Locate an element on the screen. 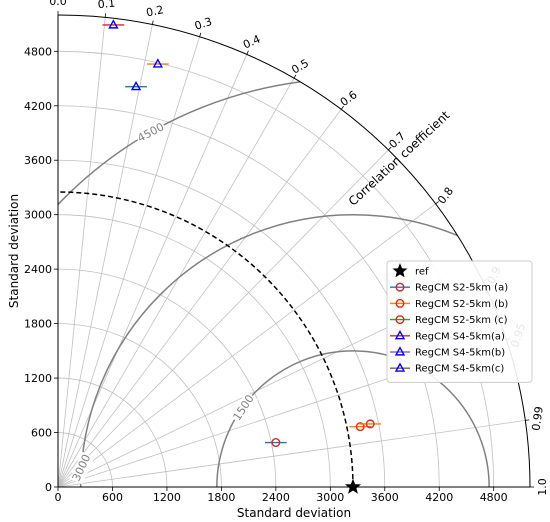  y-axis-title: Standard deviation is located at coordinates (14, 251).